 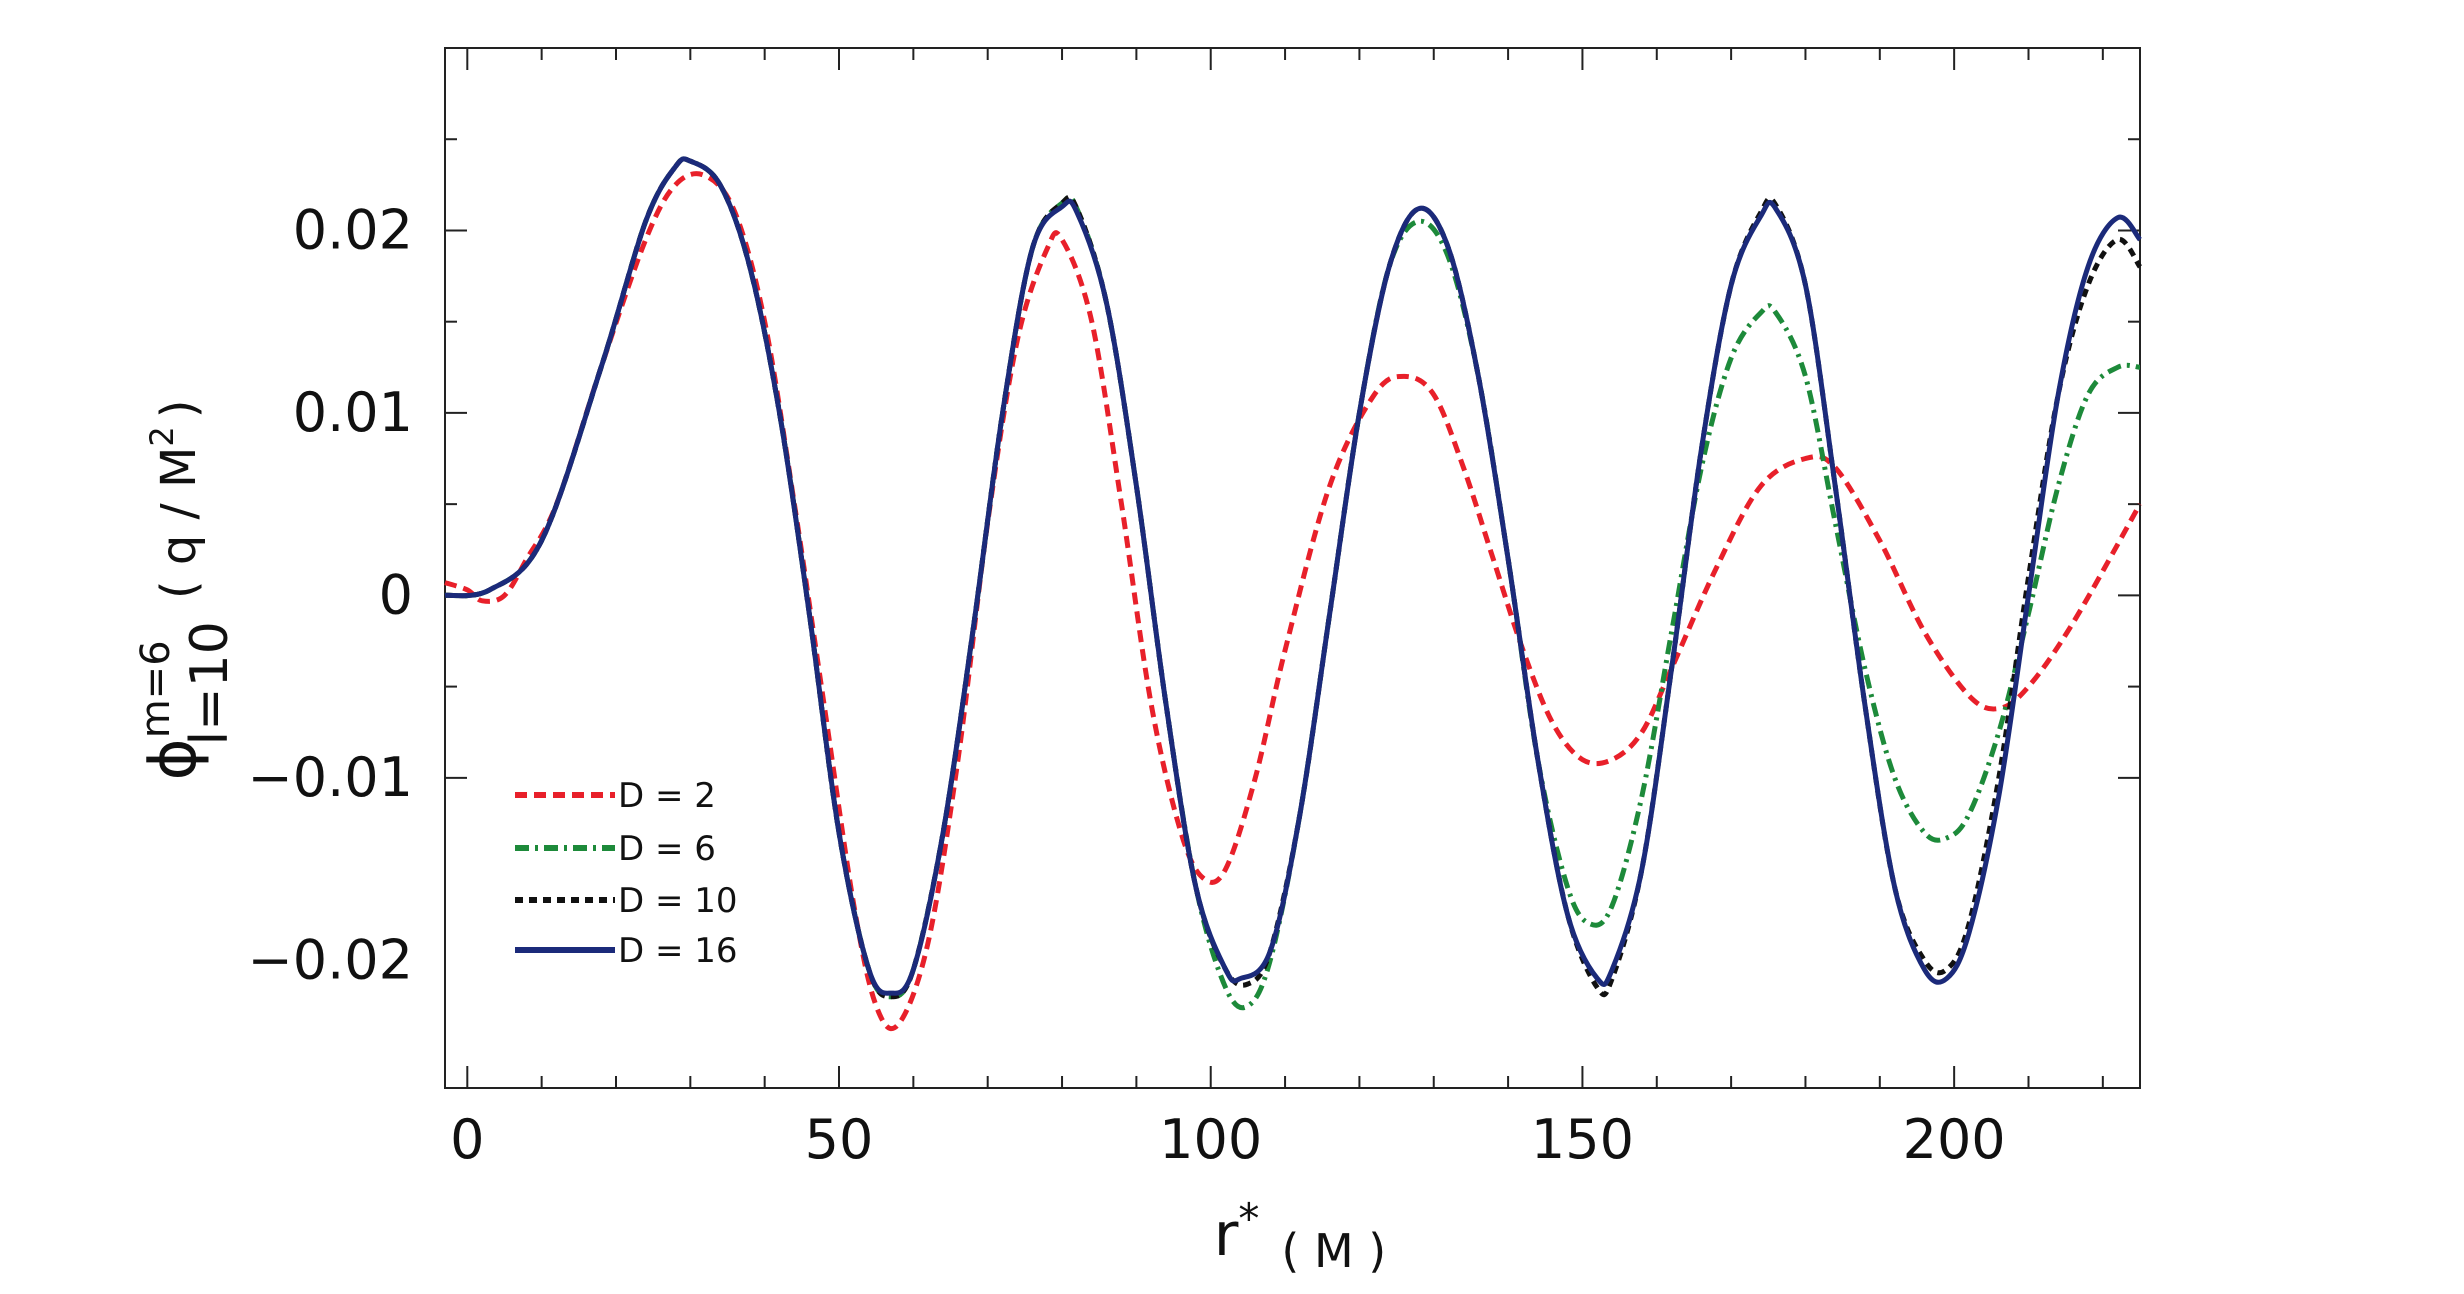 What do you see at coordinates (156, 689) in the screenshot?
I see `y-axis-sup: m=6` at bounding box center [156, 689].